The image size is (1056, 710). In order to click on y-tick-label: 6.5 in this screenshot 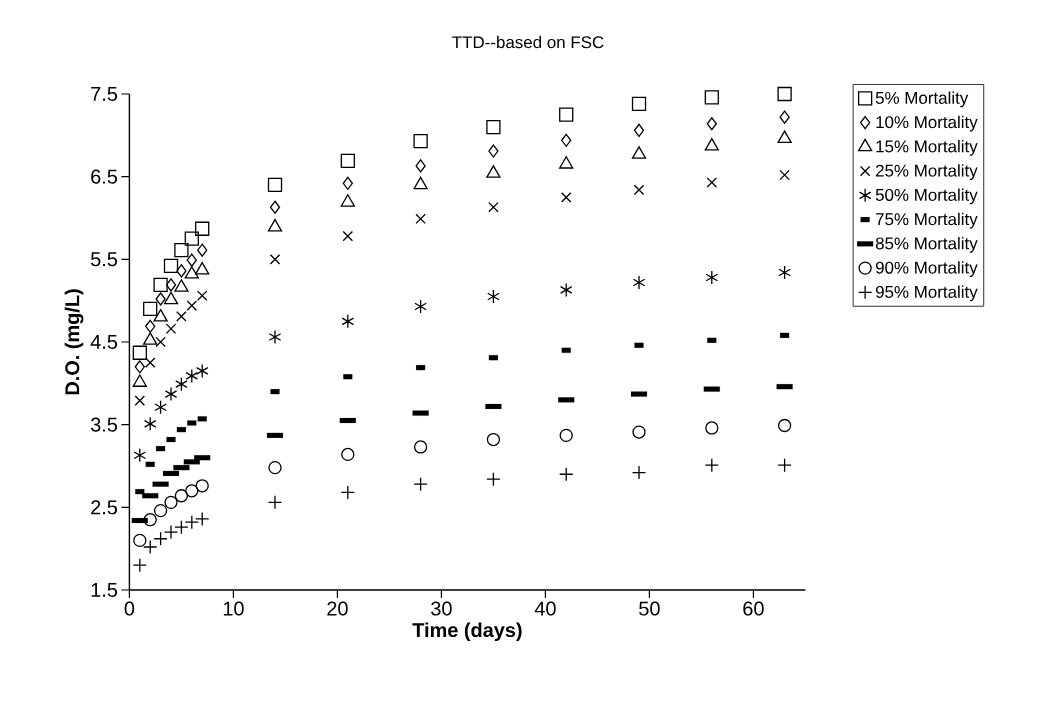, I will do `click(104, 176)`.